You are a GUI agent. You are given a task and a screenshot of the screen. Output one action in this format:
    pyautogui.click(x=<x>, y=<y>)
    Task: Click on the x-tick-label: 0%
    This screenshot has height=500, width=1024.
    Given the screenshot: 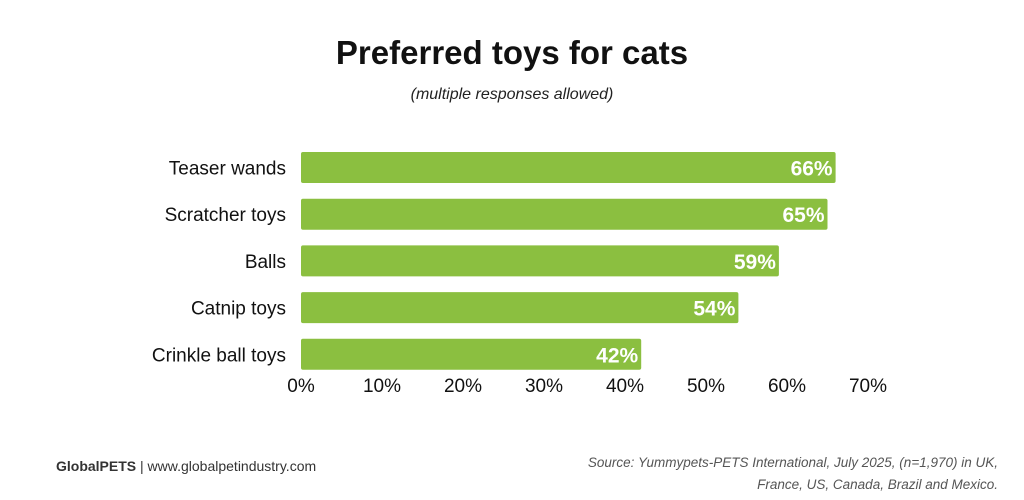 What is the action you would take?
    pyautogui.click(x=301, y=386)
    